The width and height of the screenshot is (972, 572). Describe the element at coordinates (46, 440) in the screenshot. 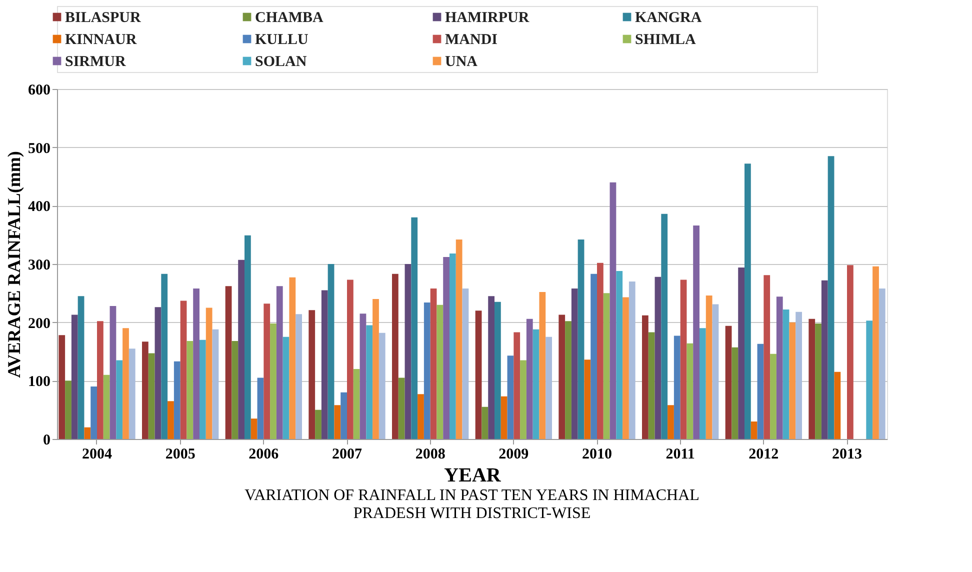

I see `y-tick-label: 0` at that location.